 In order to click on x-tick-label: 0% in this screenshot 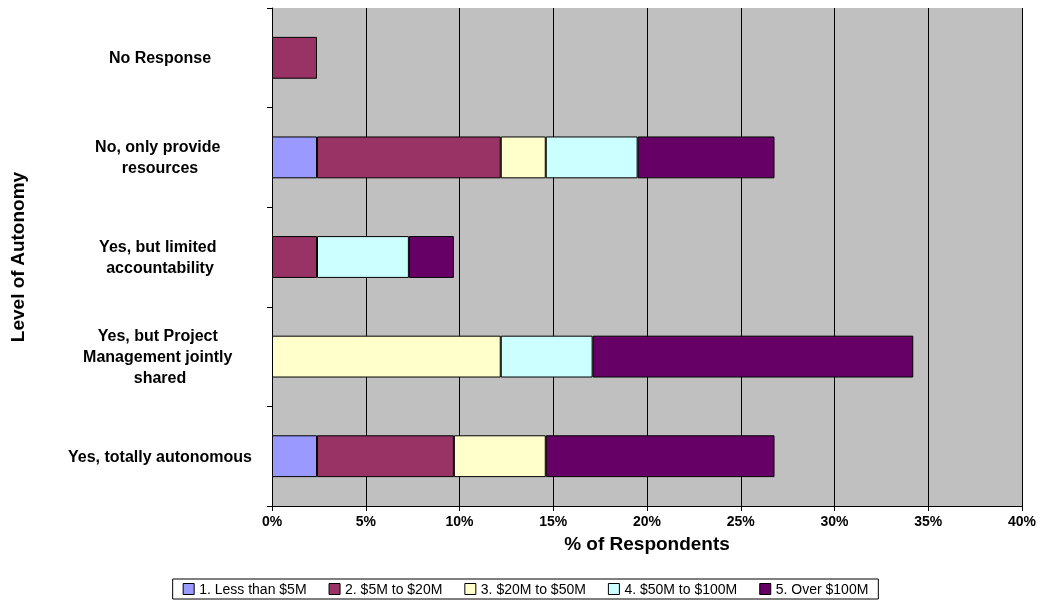, I will do `click(272, 521)`.